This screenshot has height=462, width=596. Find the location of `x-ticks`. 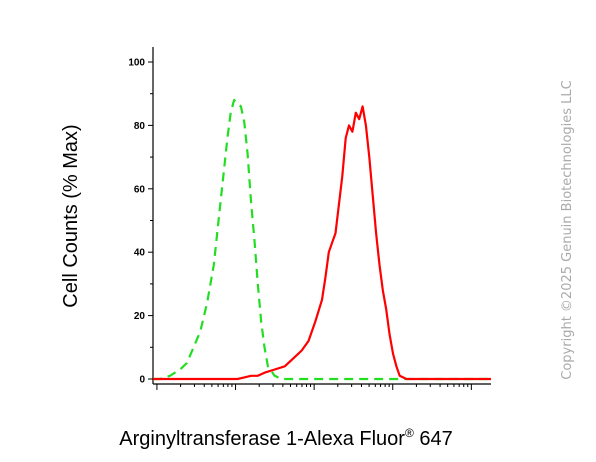

x-ticks is located at coordinates (314, 387).